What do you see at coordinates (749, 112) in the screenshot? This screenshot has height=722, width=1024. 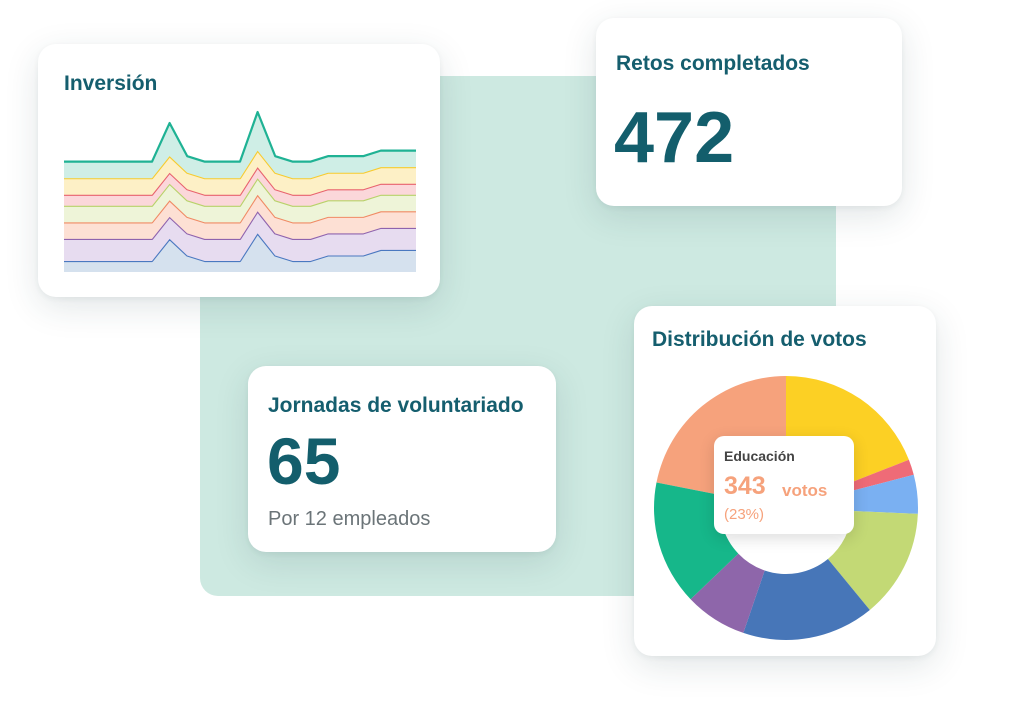 I see `retos-card: Retos completados 472` at bounding box center [749, 112].